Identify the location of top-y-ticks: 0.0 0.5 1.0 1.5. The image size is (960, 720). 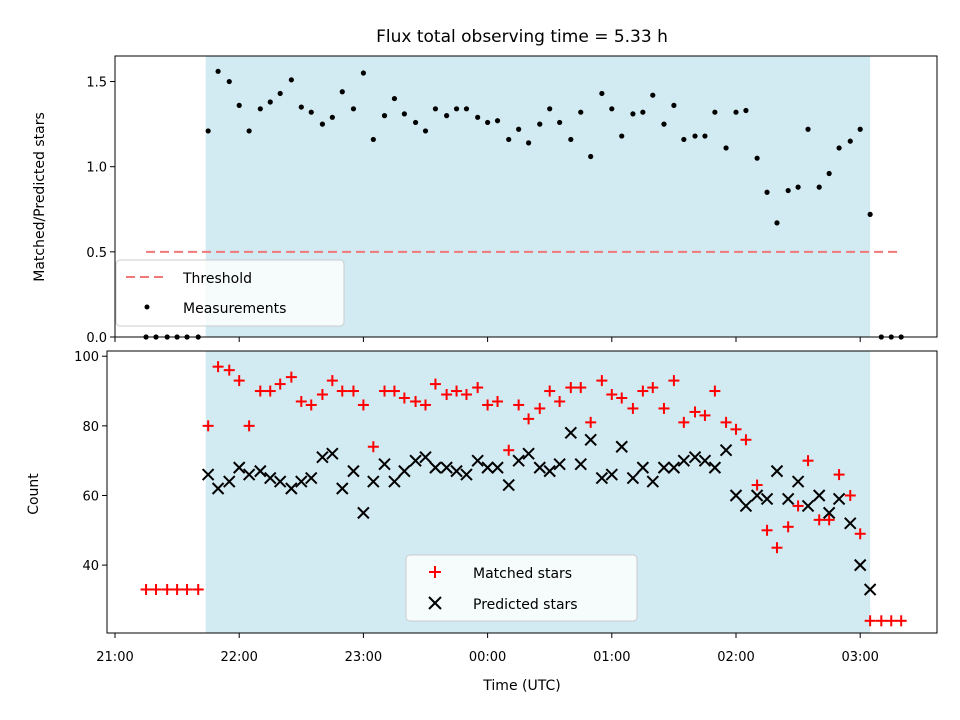
(100, 211).